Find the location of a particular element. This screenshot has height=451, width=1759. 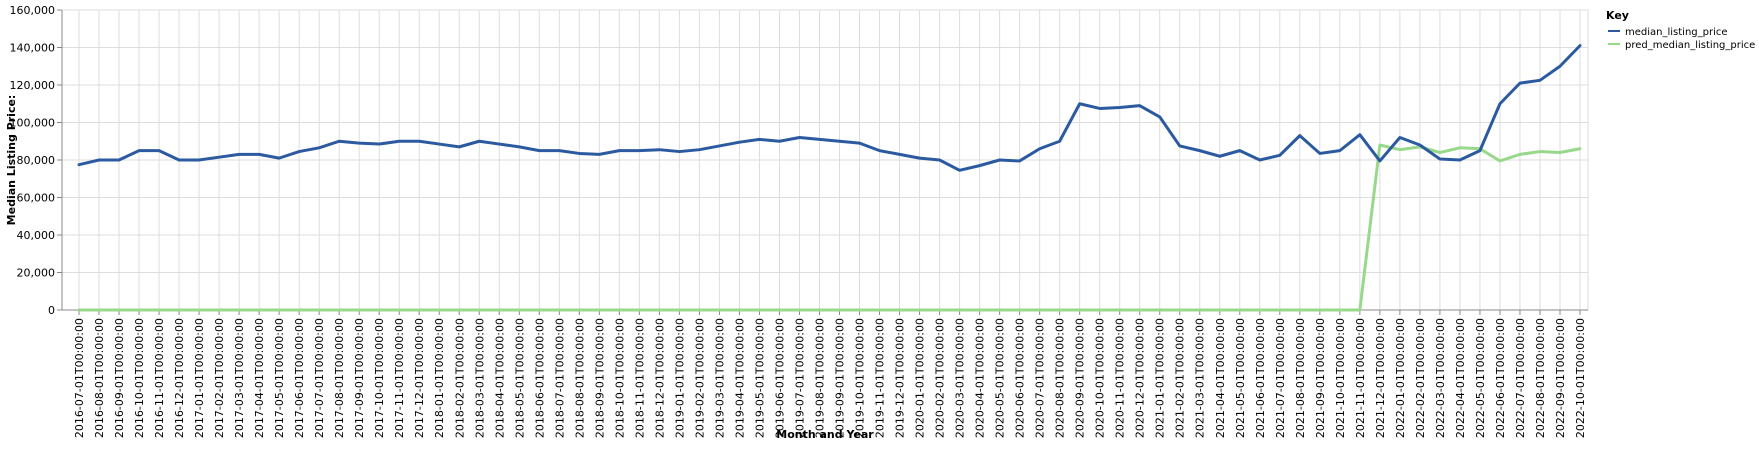

x-tick-label: 2018-01-01T00:00:00 is located at coordinates (439, 378).